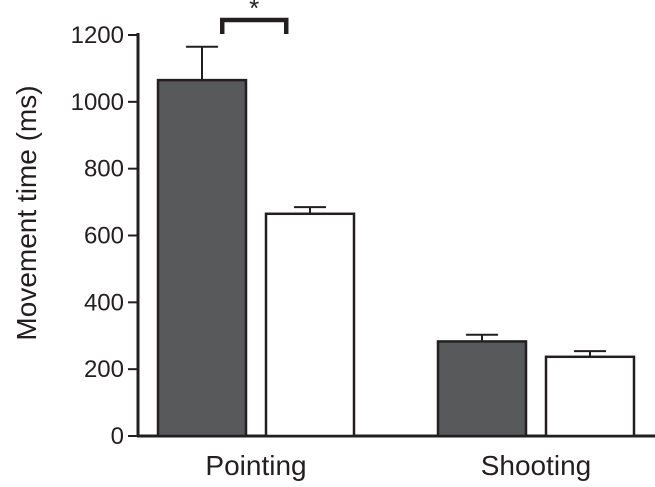 The height and width of the screenshot is (487, 655). Describe the element at coordinates (255, 465) in the screenshot. I see `x-category-label: Pointing` at that location.